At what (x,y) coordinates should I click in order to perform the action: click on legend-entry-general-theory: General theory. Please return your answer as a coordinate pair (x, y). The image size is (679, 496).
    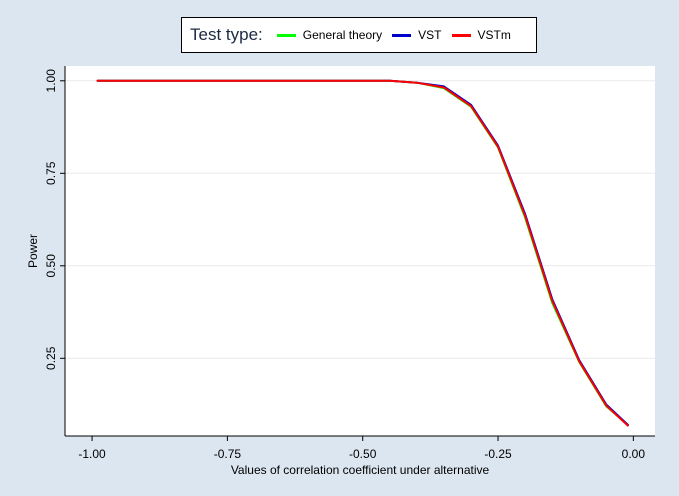
    Looking at the image, I should click on (329, 35).